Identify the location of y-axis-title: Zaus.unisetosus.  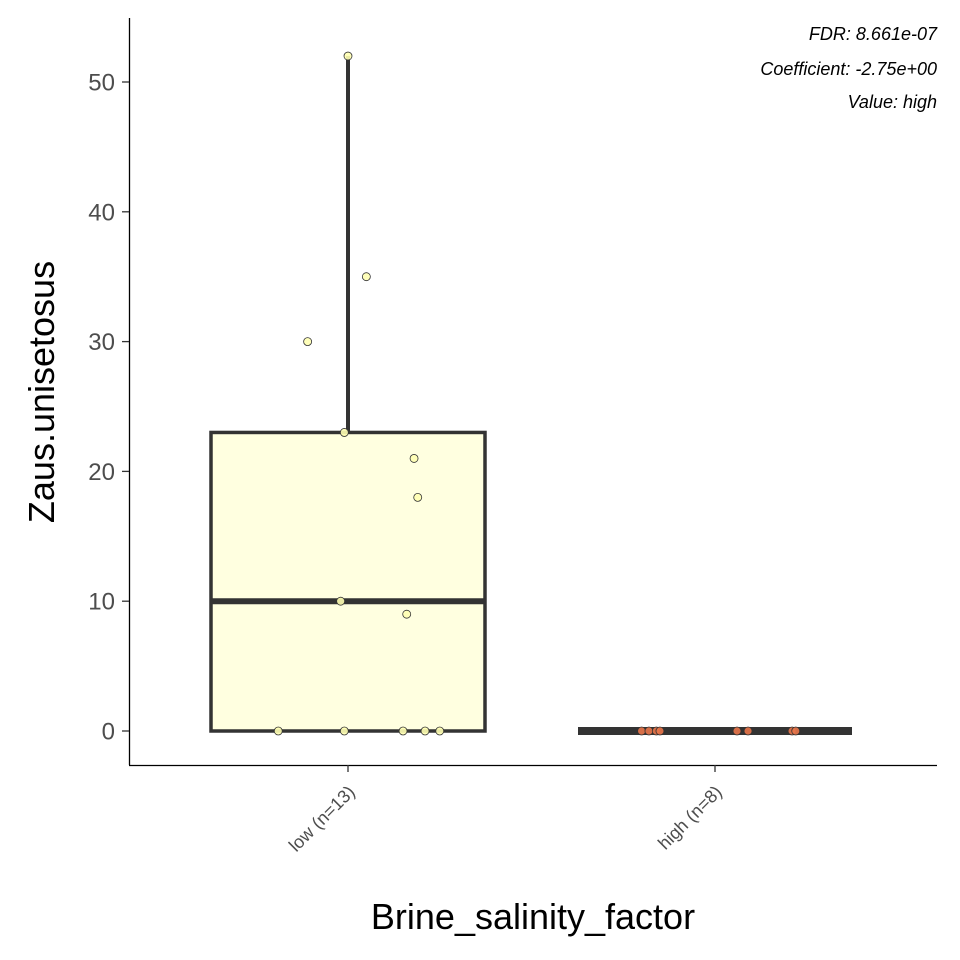
(41, 392).